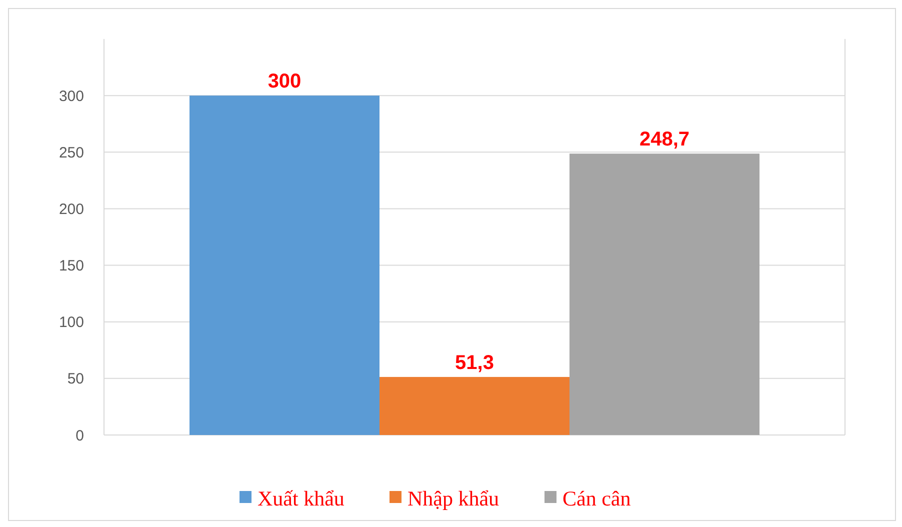  What do you see at coordinates (474, 363) in the screenshot?
I see `data-label: 51,3` at bounding box center [474, 363].